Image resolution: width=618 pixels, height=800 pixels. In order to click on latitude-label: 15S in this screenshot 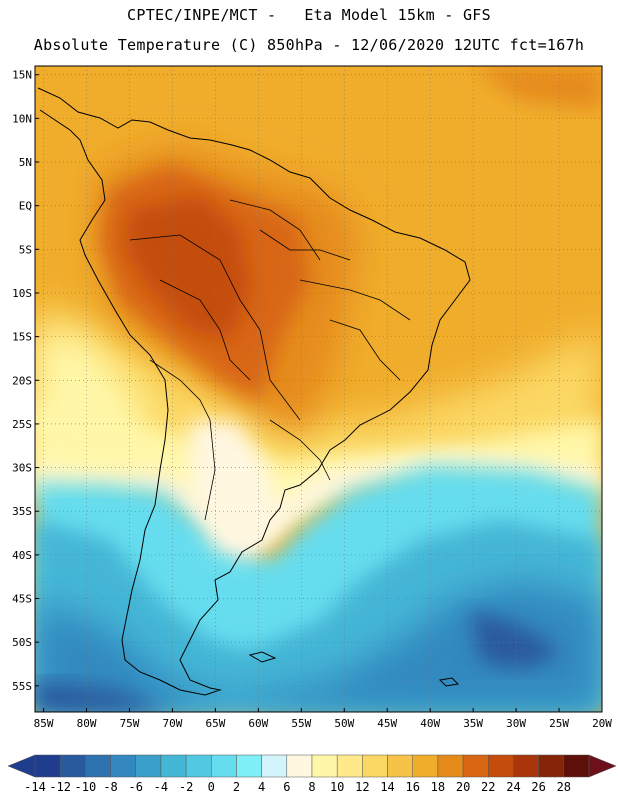, I will do `click(22, 337)`.